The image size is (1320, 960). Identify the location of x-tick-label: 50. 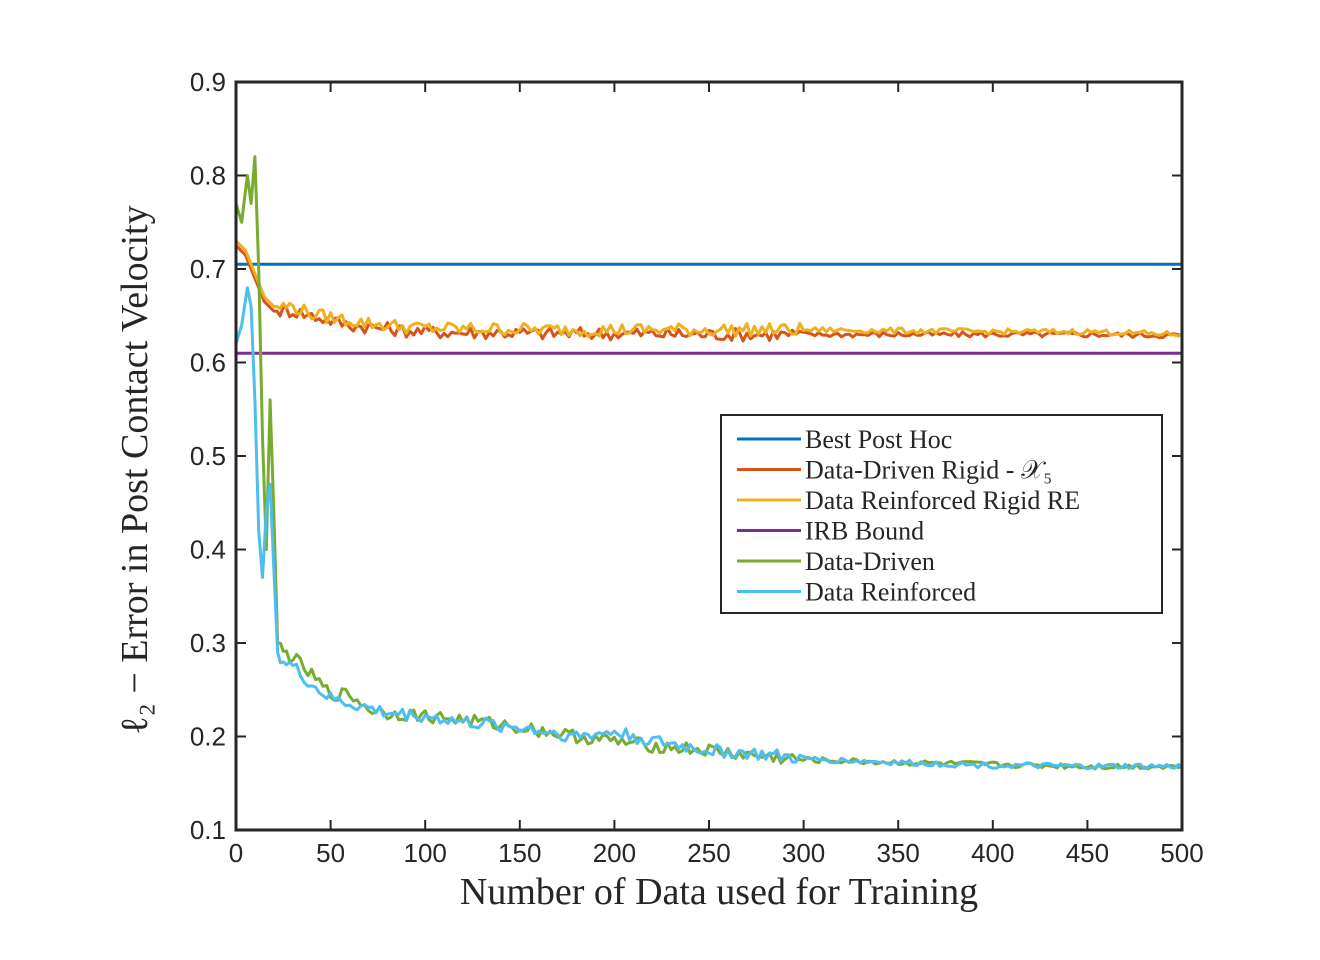
(330, 853).